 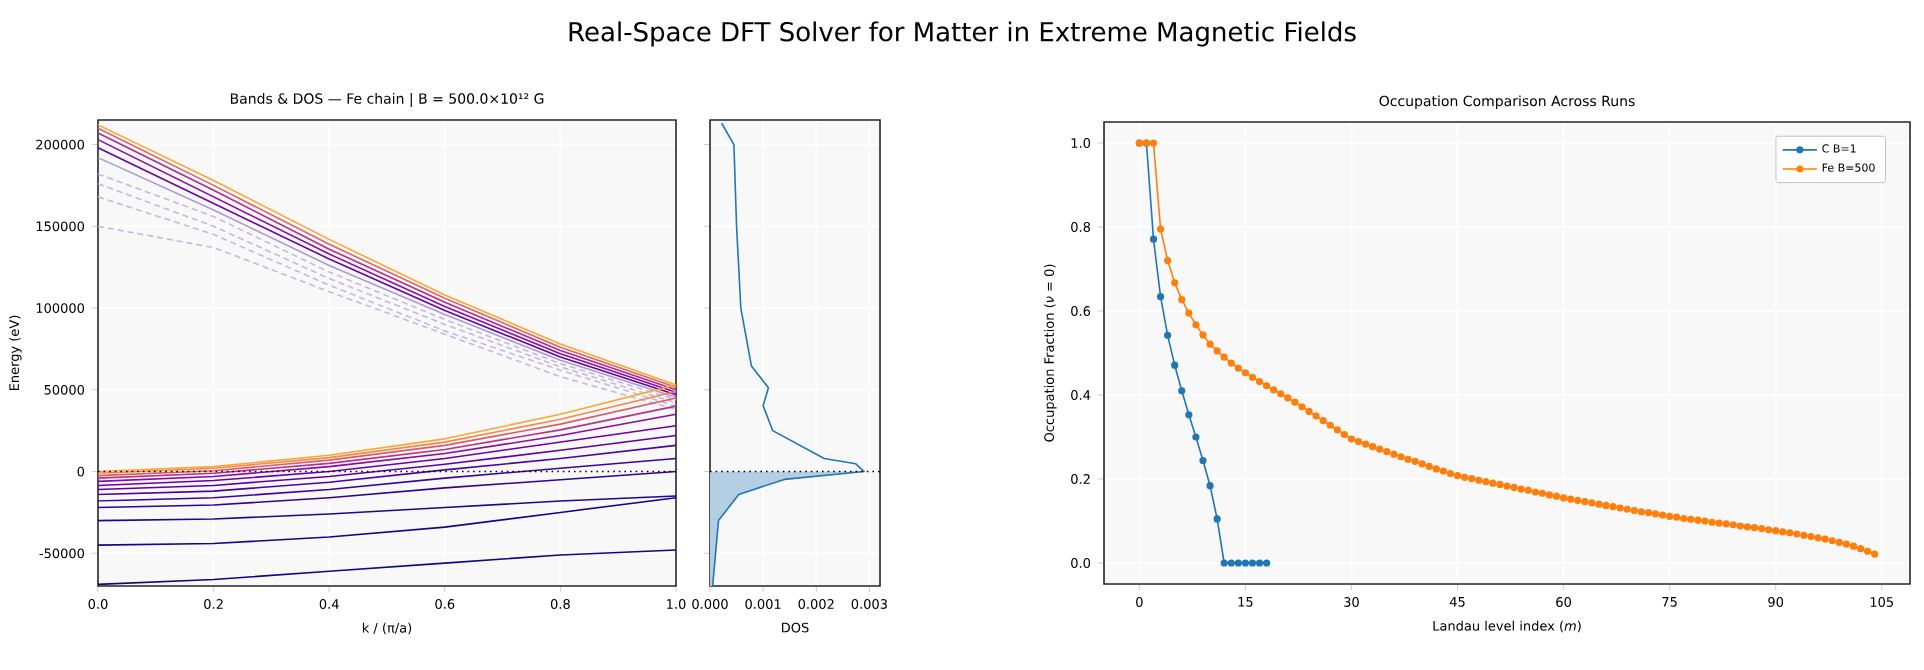 What do you see at coordinates (962, 34) in the screenshot?
I see `text: Real-Space DFT Solver for Matter in Extreme Magnetic Fields` at bounding box center [962, 34].